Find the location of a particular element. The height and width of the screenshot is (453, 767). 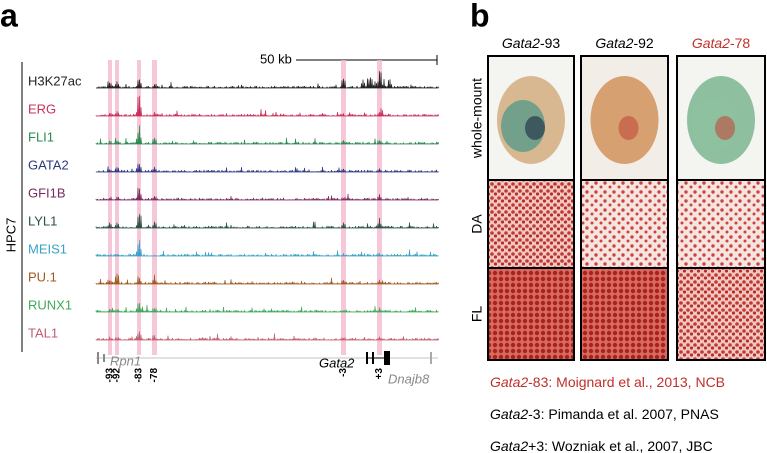

gene-label: Gata2 is located at coordinates (337, 362).